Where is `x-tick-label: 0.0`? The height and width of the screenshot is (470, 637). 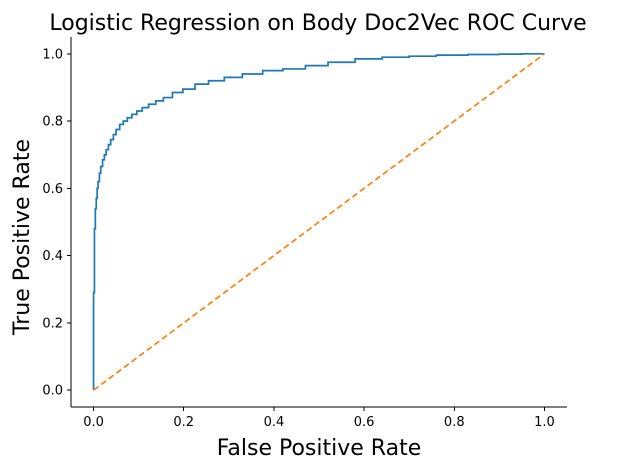 x-tick-label: 0.0 is located at coordinates (93, 422).